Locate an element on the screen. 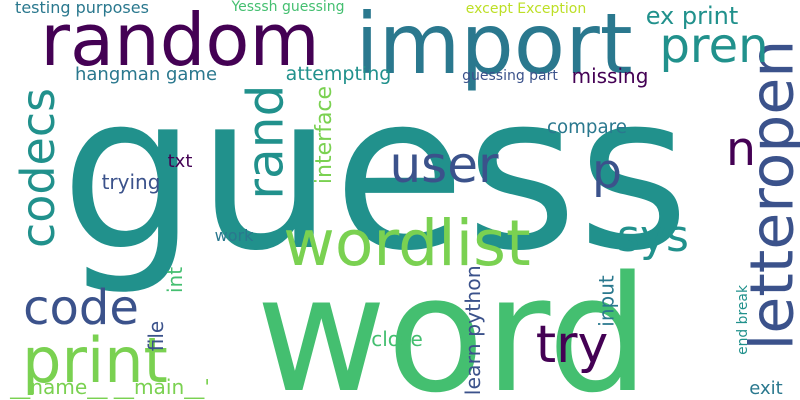 This screenshot has width=800, height=400. word-testing-purposes: testing purposes is located at coordinates (82, 8).